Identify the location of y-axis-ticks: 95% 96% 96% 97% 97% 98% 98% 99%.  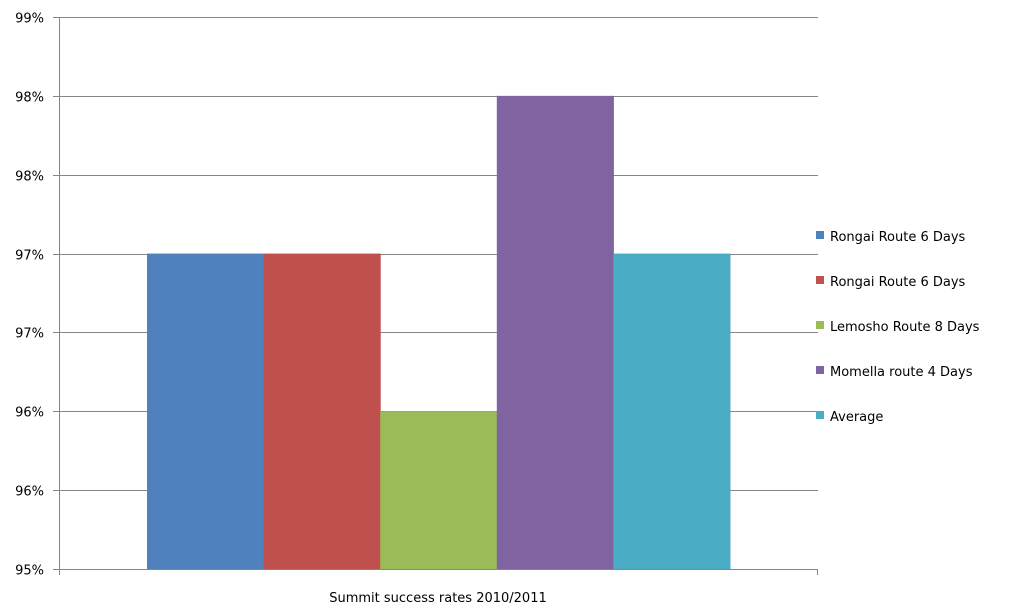
(29, 295).